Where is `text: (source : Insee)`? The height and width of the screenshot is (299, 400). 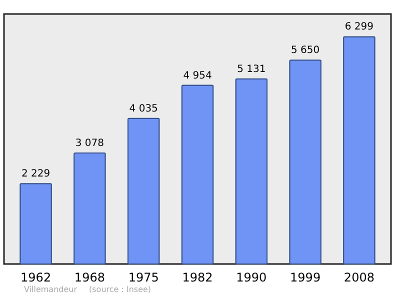 text: (source : Insee) is located at coordinates (120, 289).